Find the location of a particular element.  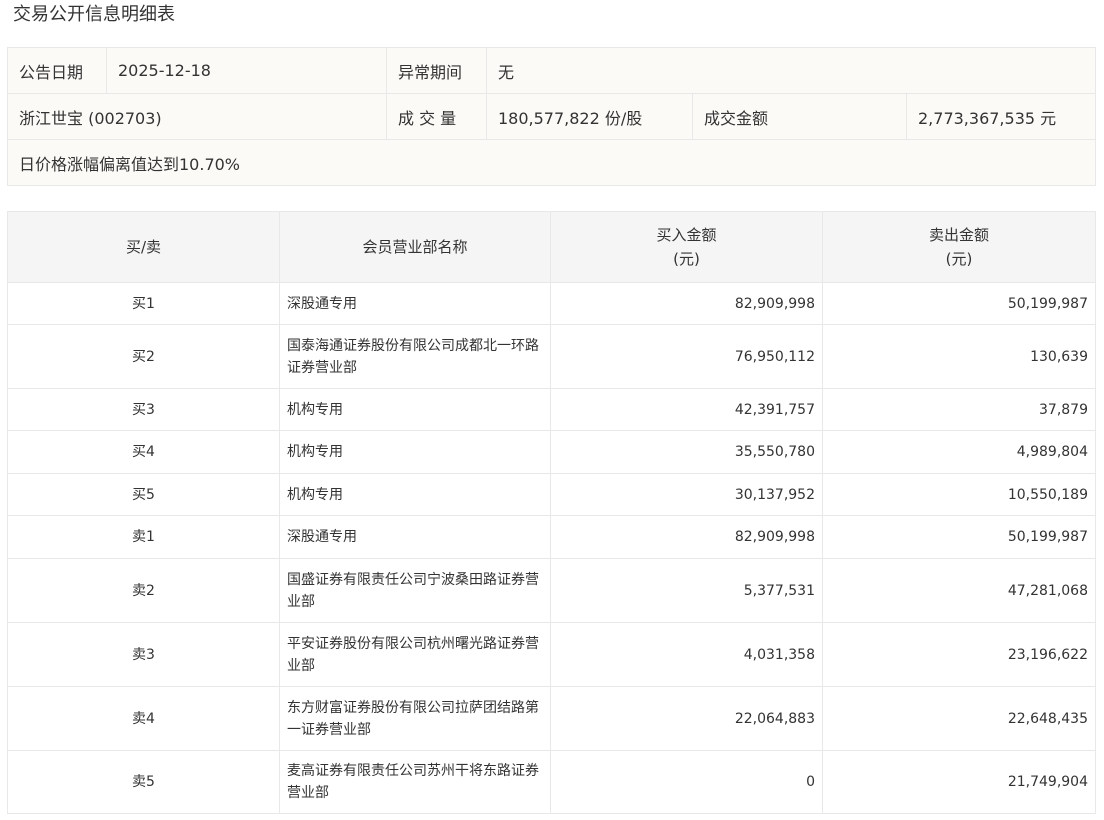

date-value: 2025-12-18 is located at coordinates (246, 70).